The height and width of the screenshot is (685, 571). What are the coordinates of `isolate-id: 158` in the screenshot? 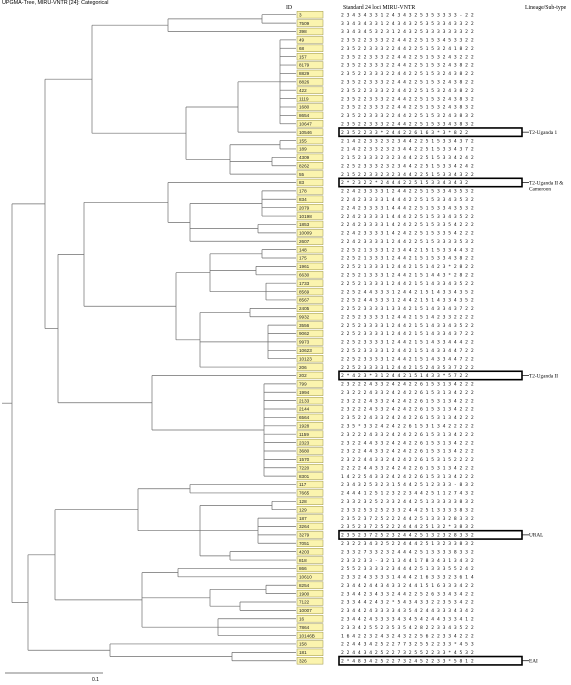 It's located at (303, 644).